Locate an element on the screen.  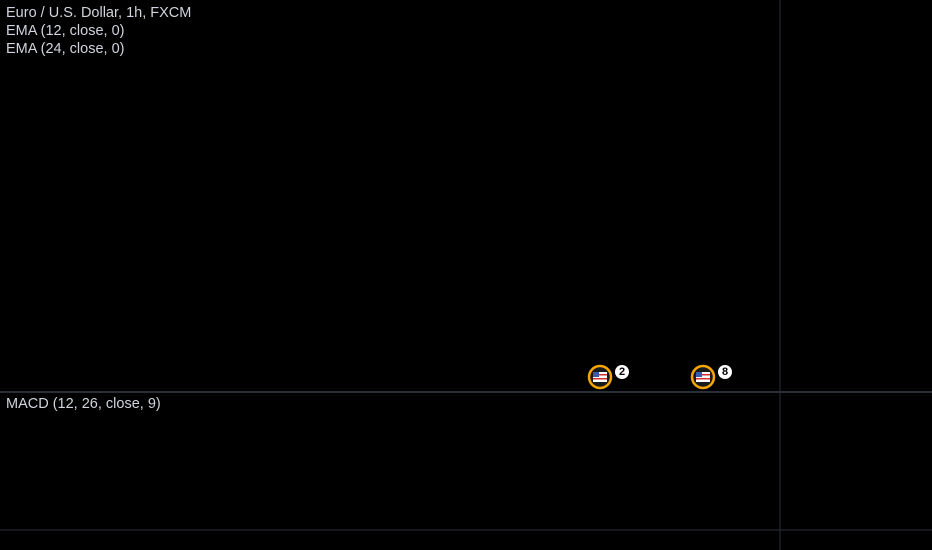
event-icon: 2 is located at coordinates (608, 377).